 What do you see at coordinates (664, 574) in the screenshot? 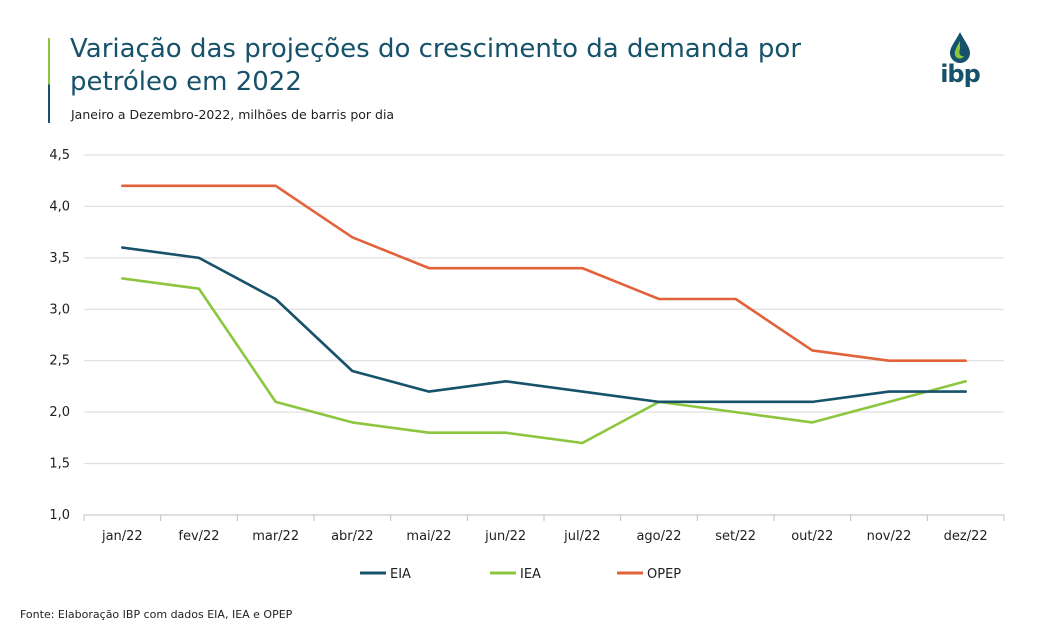
I see `legend-label-opep: OPEP` at bounding box center [664, 574].